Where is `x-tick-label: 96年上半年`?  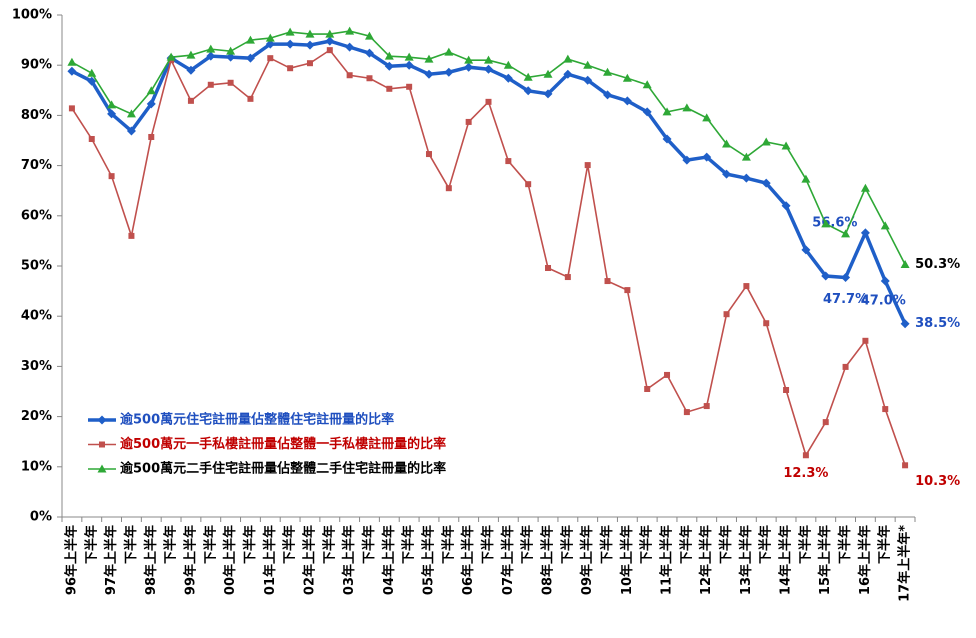 x-tick-label: 96年上半年 is located at coordinates (71, 560).